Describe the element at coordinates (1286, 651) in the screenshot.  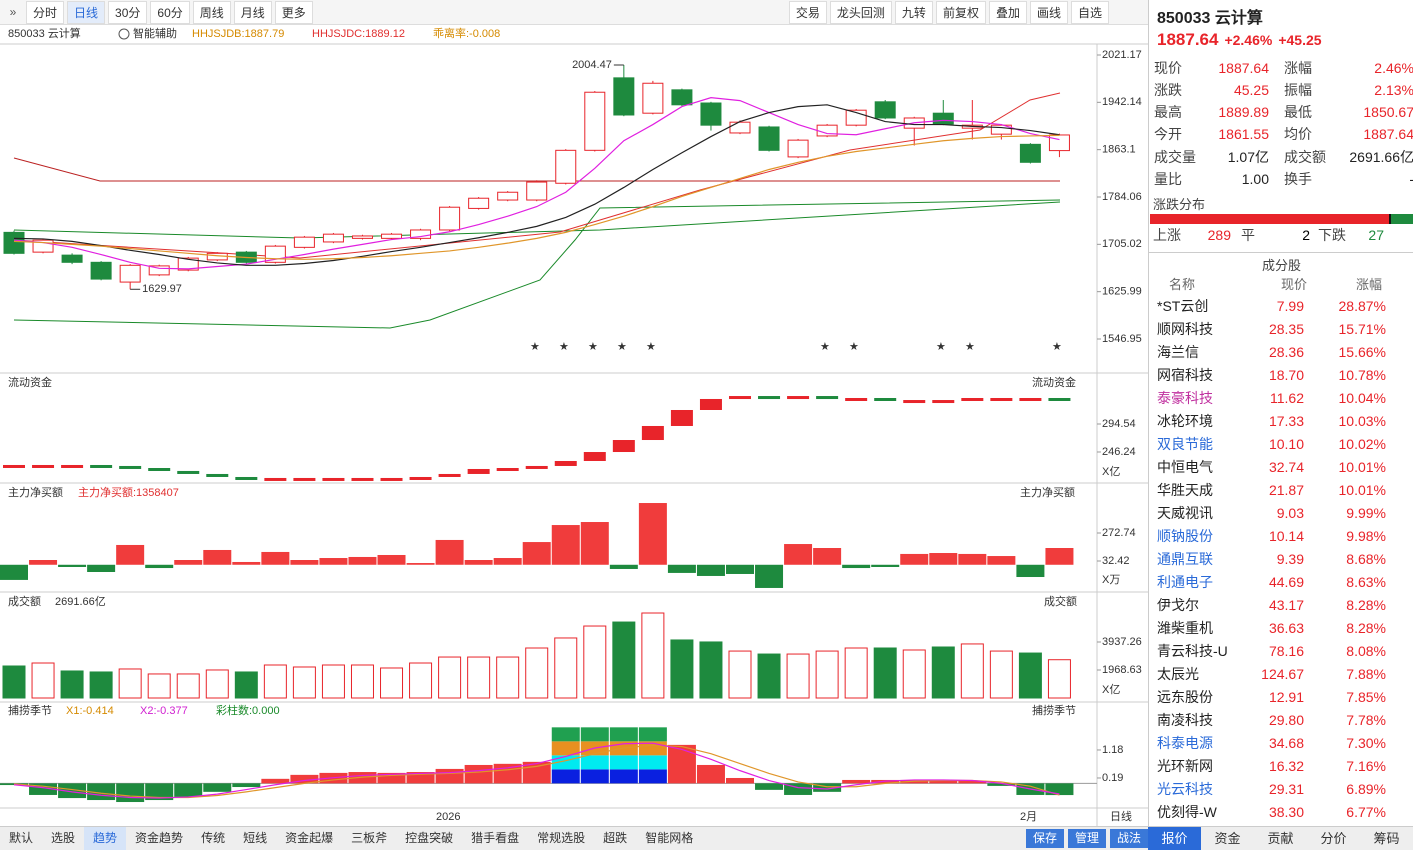
I see `stock-price: 78.16` at that location.